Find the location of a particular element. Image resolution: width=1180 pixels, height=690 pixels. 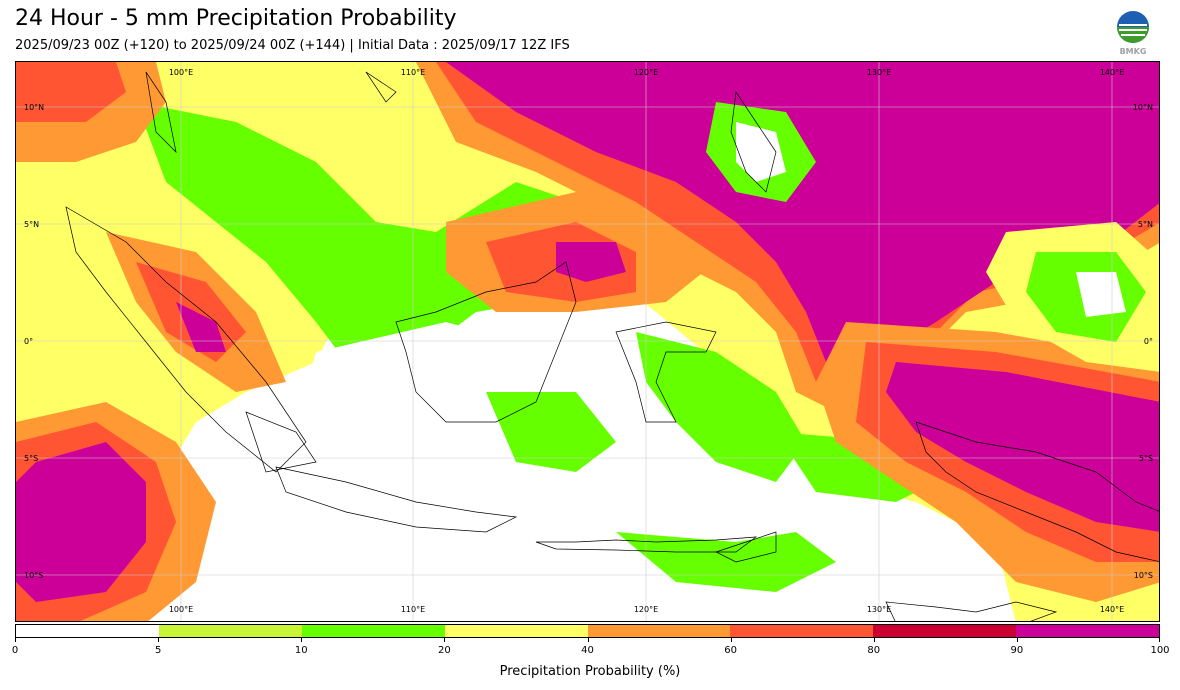

colorbar-tick-label: 90 is located at coordinates (1017, 650).